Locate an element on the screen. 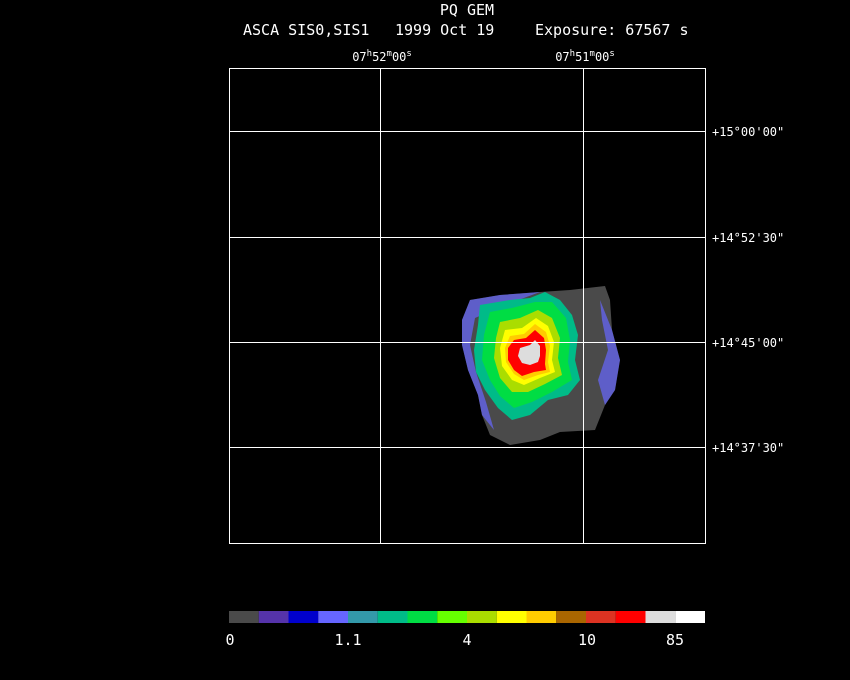 This screenshot has width=850, height=680. ra-value: 51 is located at coordinates (582, 57).